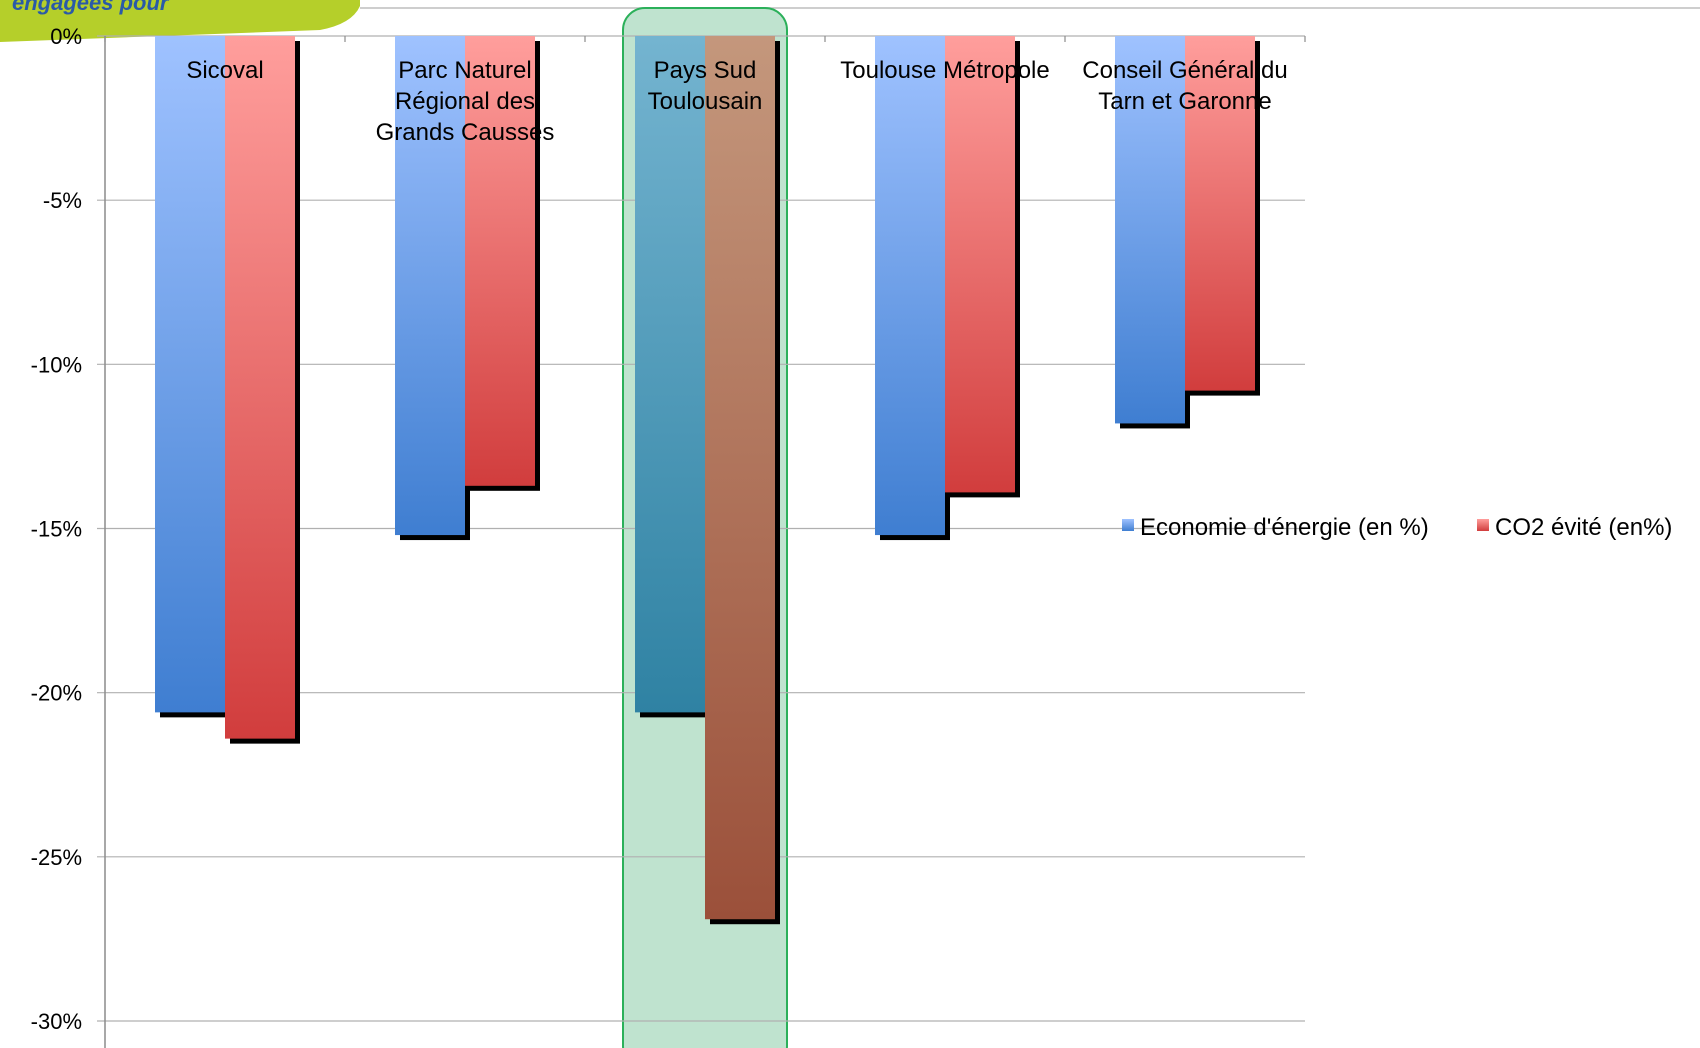  Describe the element at coordinates (705, 70) in the screenshot. I see `category-label: Pays Sud` at that location.